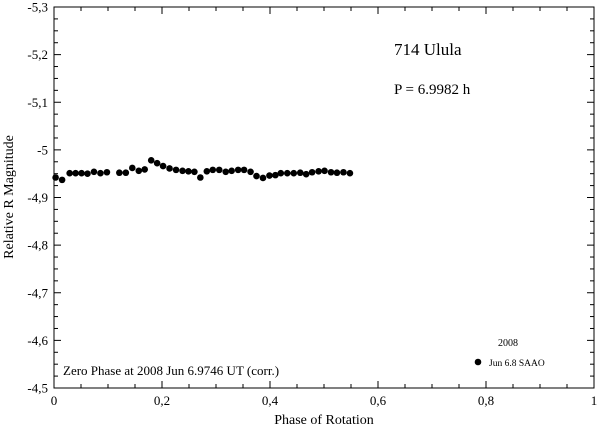  Describe the element at coordinates (428, 49) in the screenshot. I see `chart-title: 714 Ulula` at that location.